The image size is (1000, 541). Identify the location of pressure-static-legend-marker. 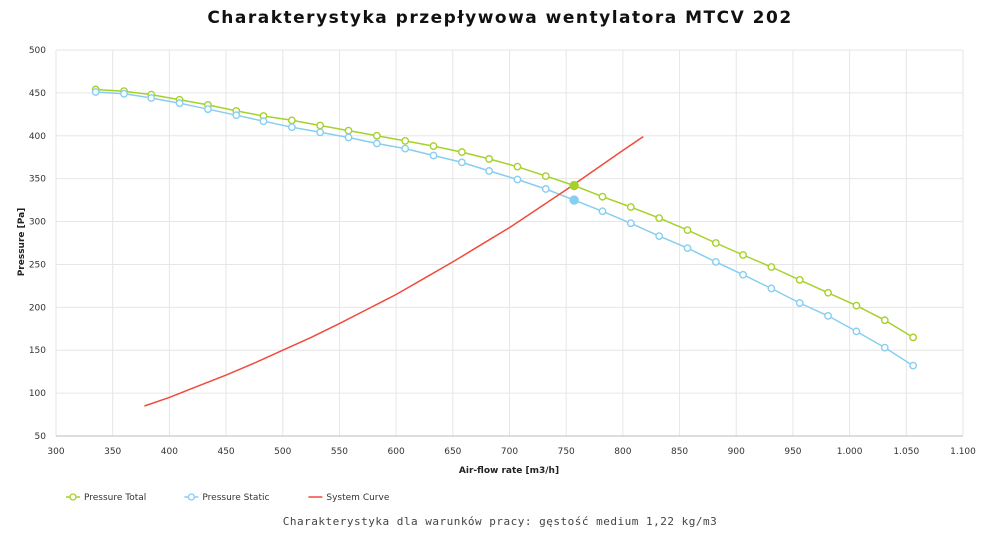
(191, 497).